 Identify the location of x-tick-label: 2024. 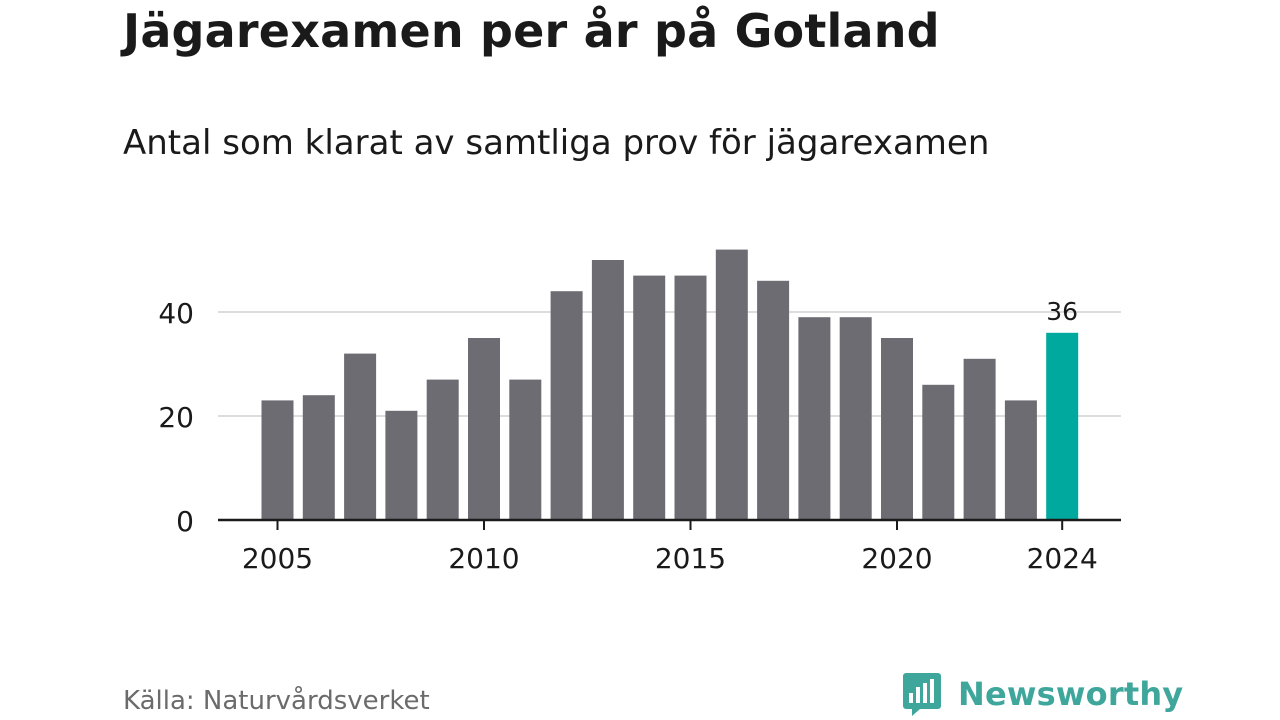
(1062, 558).